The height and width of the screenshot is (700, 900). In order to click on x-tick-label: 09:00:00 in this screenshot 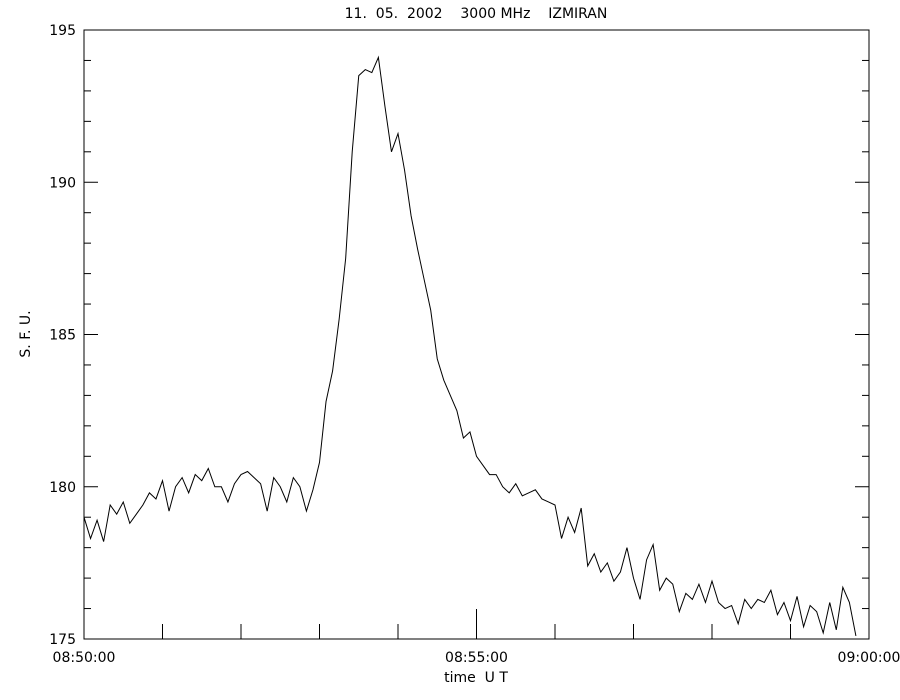, I will do `click(869, 658)`.